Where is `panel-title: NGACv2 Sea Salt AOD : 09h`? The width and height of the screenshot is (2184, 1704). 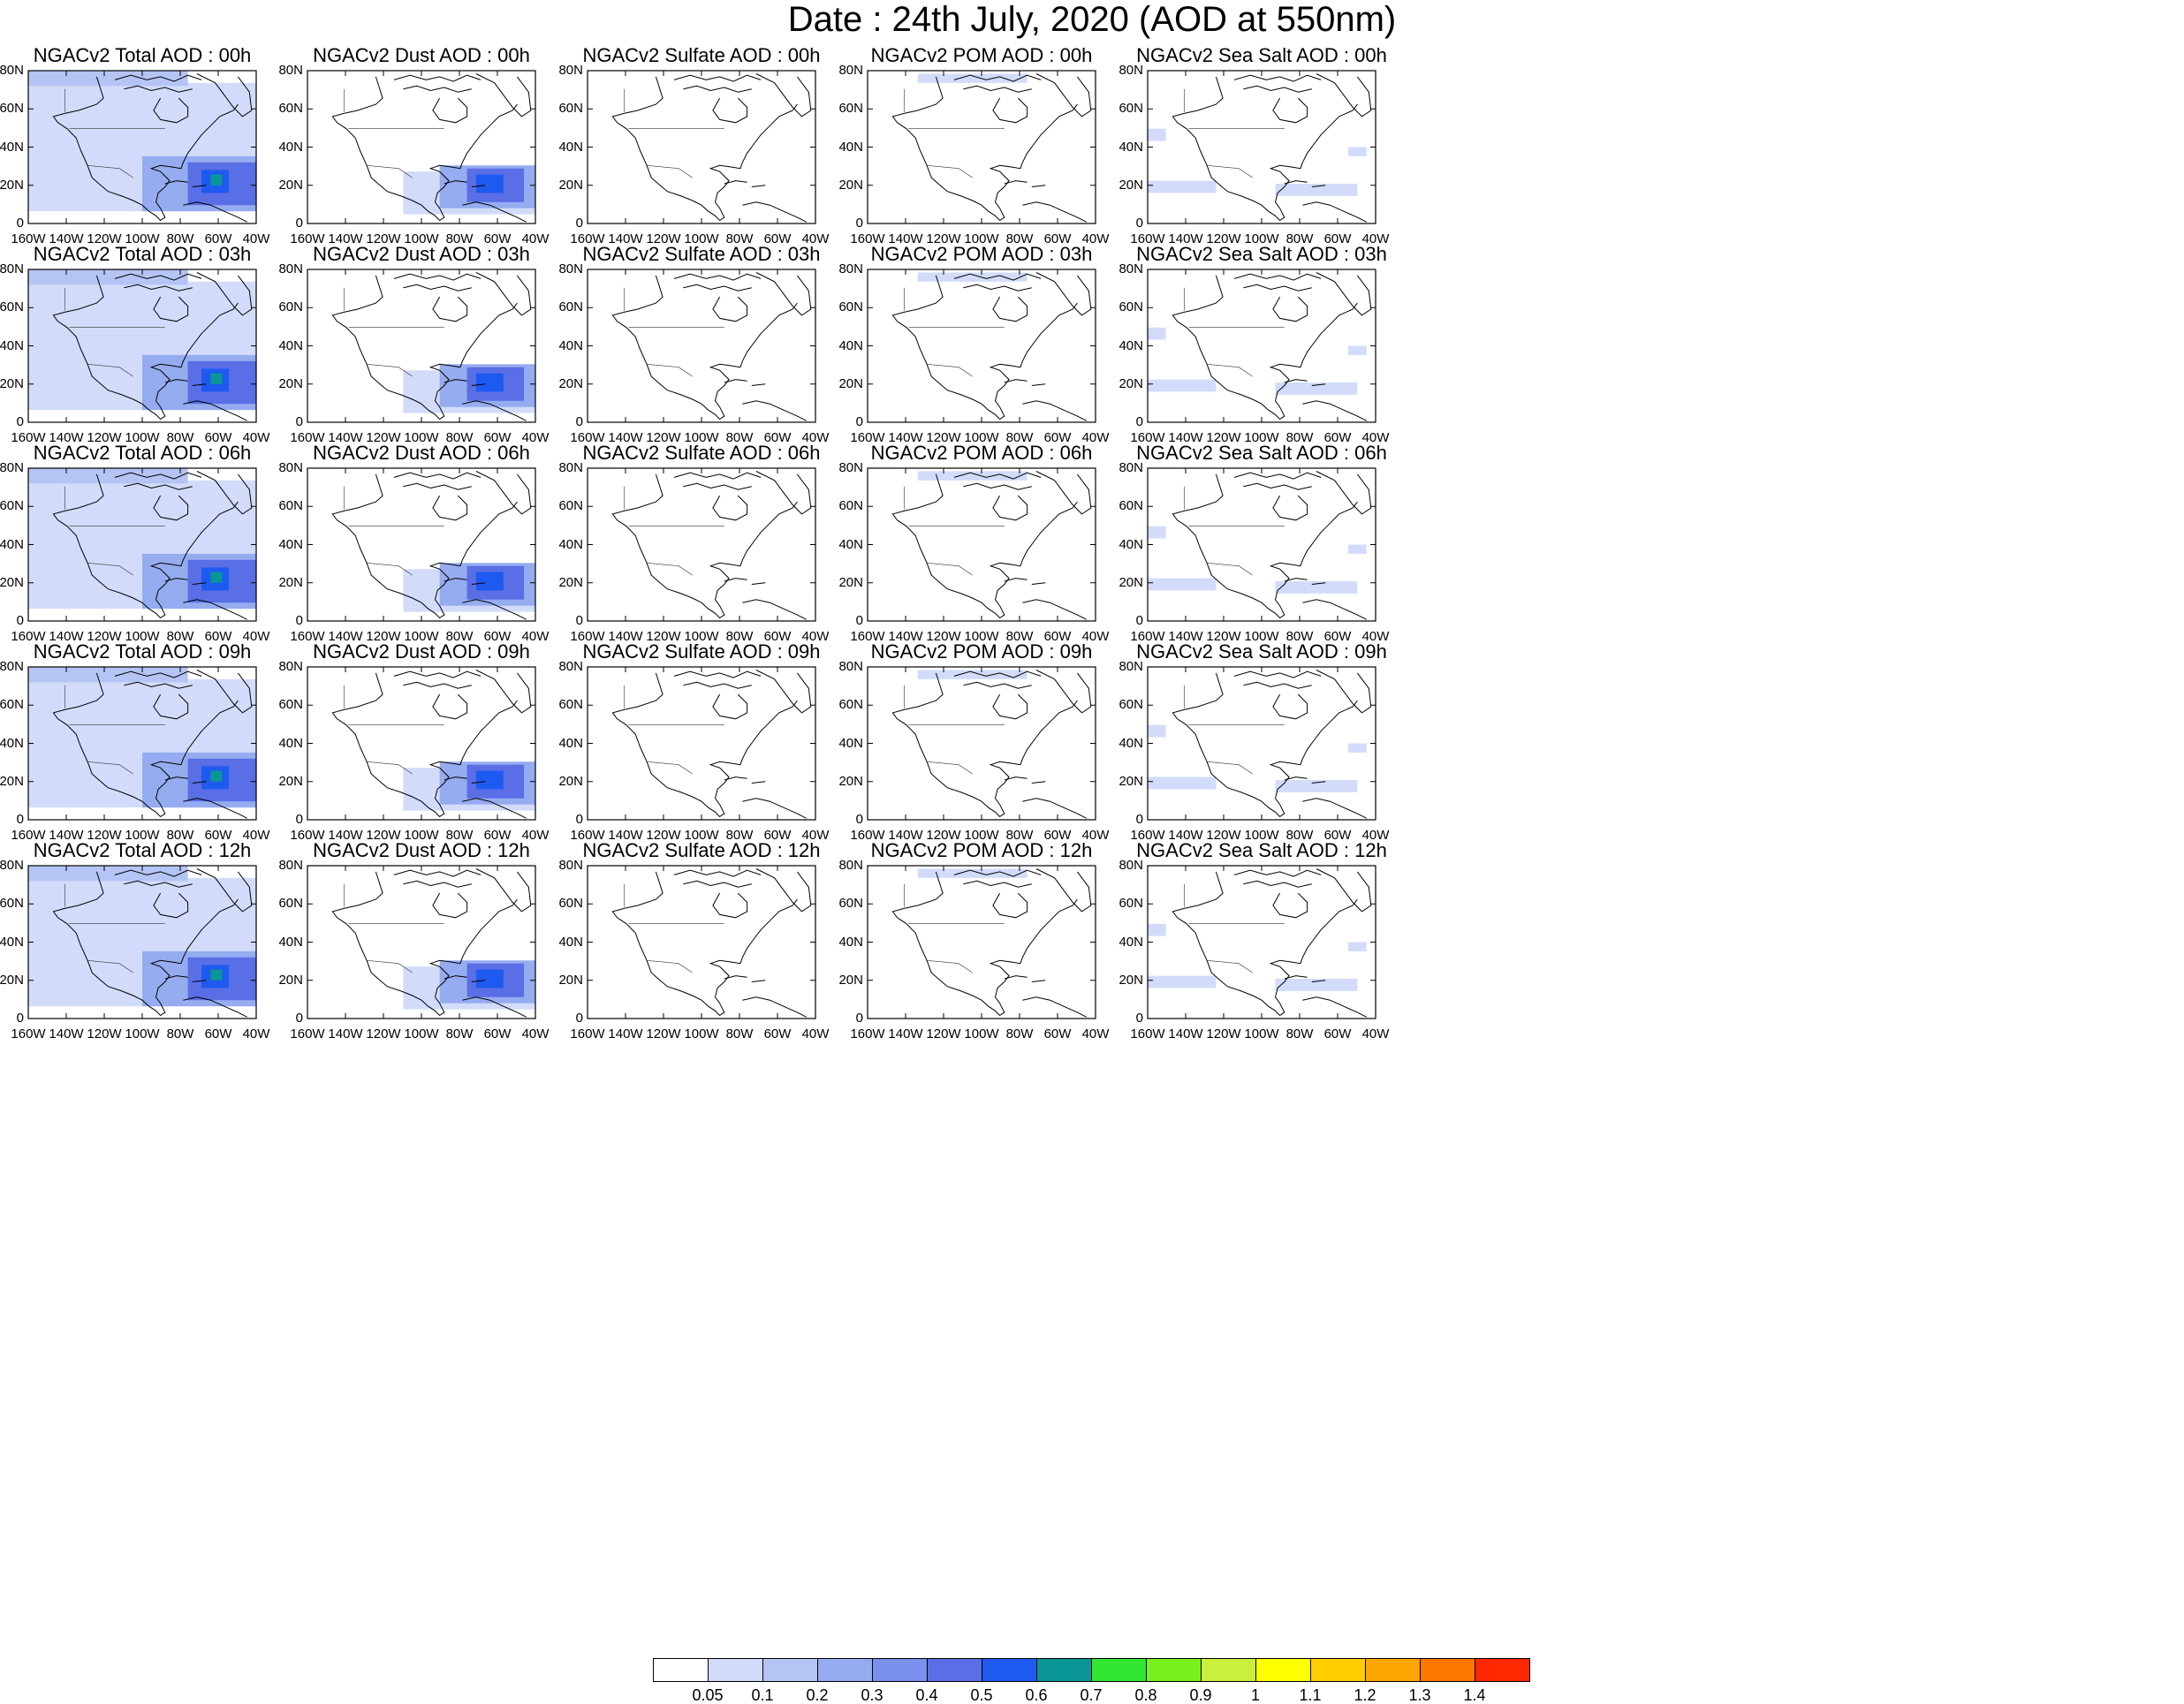 panel-title: NGACv2 Sea Salt AOD : 09h is located at coordinates (1261, 651).